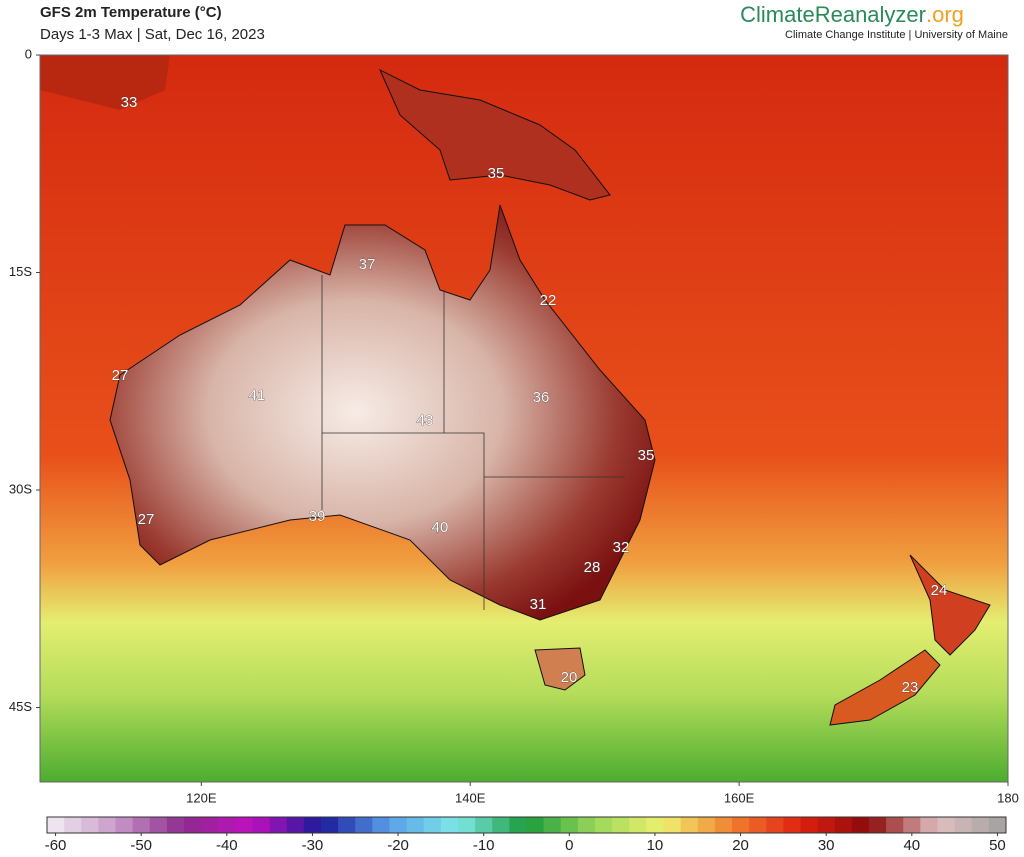 Image resolution: width=1024 pixels, height=857 pixels. What do you see at coordinates (425, 420) in the screenshot?
I see `temperature-label: 43` at bounding box center [425, 420].